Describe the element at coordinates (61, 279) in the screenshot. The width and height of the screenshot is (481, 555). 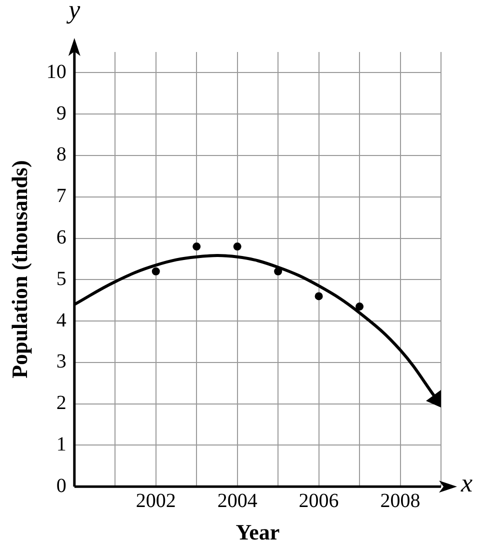
I see `y-tick-label: 5` at that location.